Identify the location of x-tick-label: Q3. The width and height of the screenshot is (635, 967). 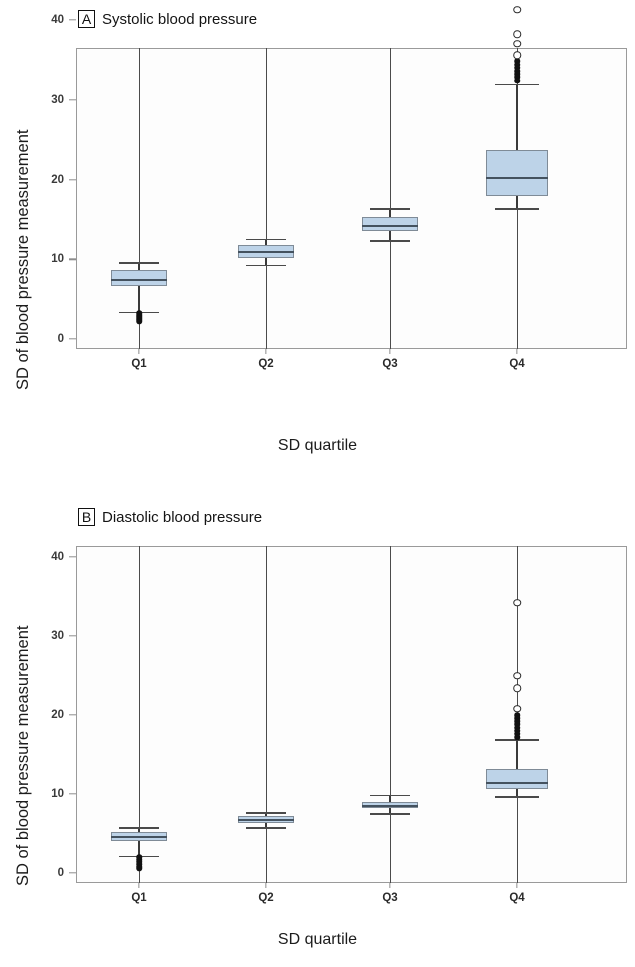
(390, 364).